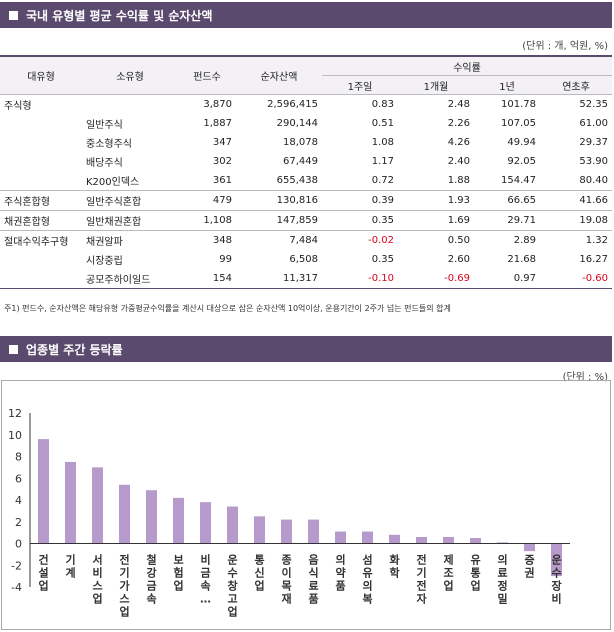 The width and height of the screenshot is (614, 632). Describe the element at coordinates (36, 242) in the screenshot. I see `cell-type: 절대수익추구형` at that location.